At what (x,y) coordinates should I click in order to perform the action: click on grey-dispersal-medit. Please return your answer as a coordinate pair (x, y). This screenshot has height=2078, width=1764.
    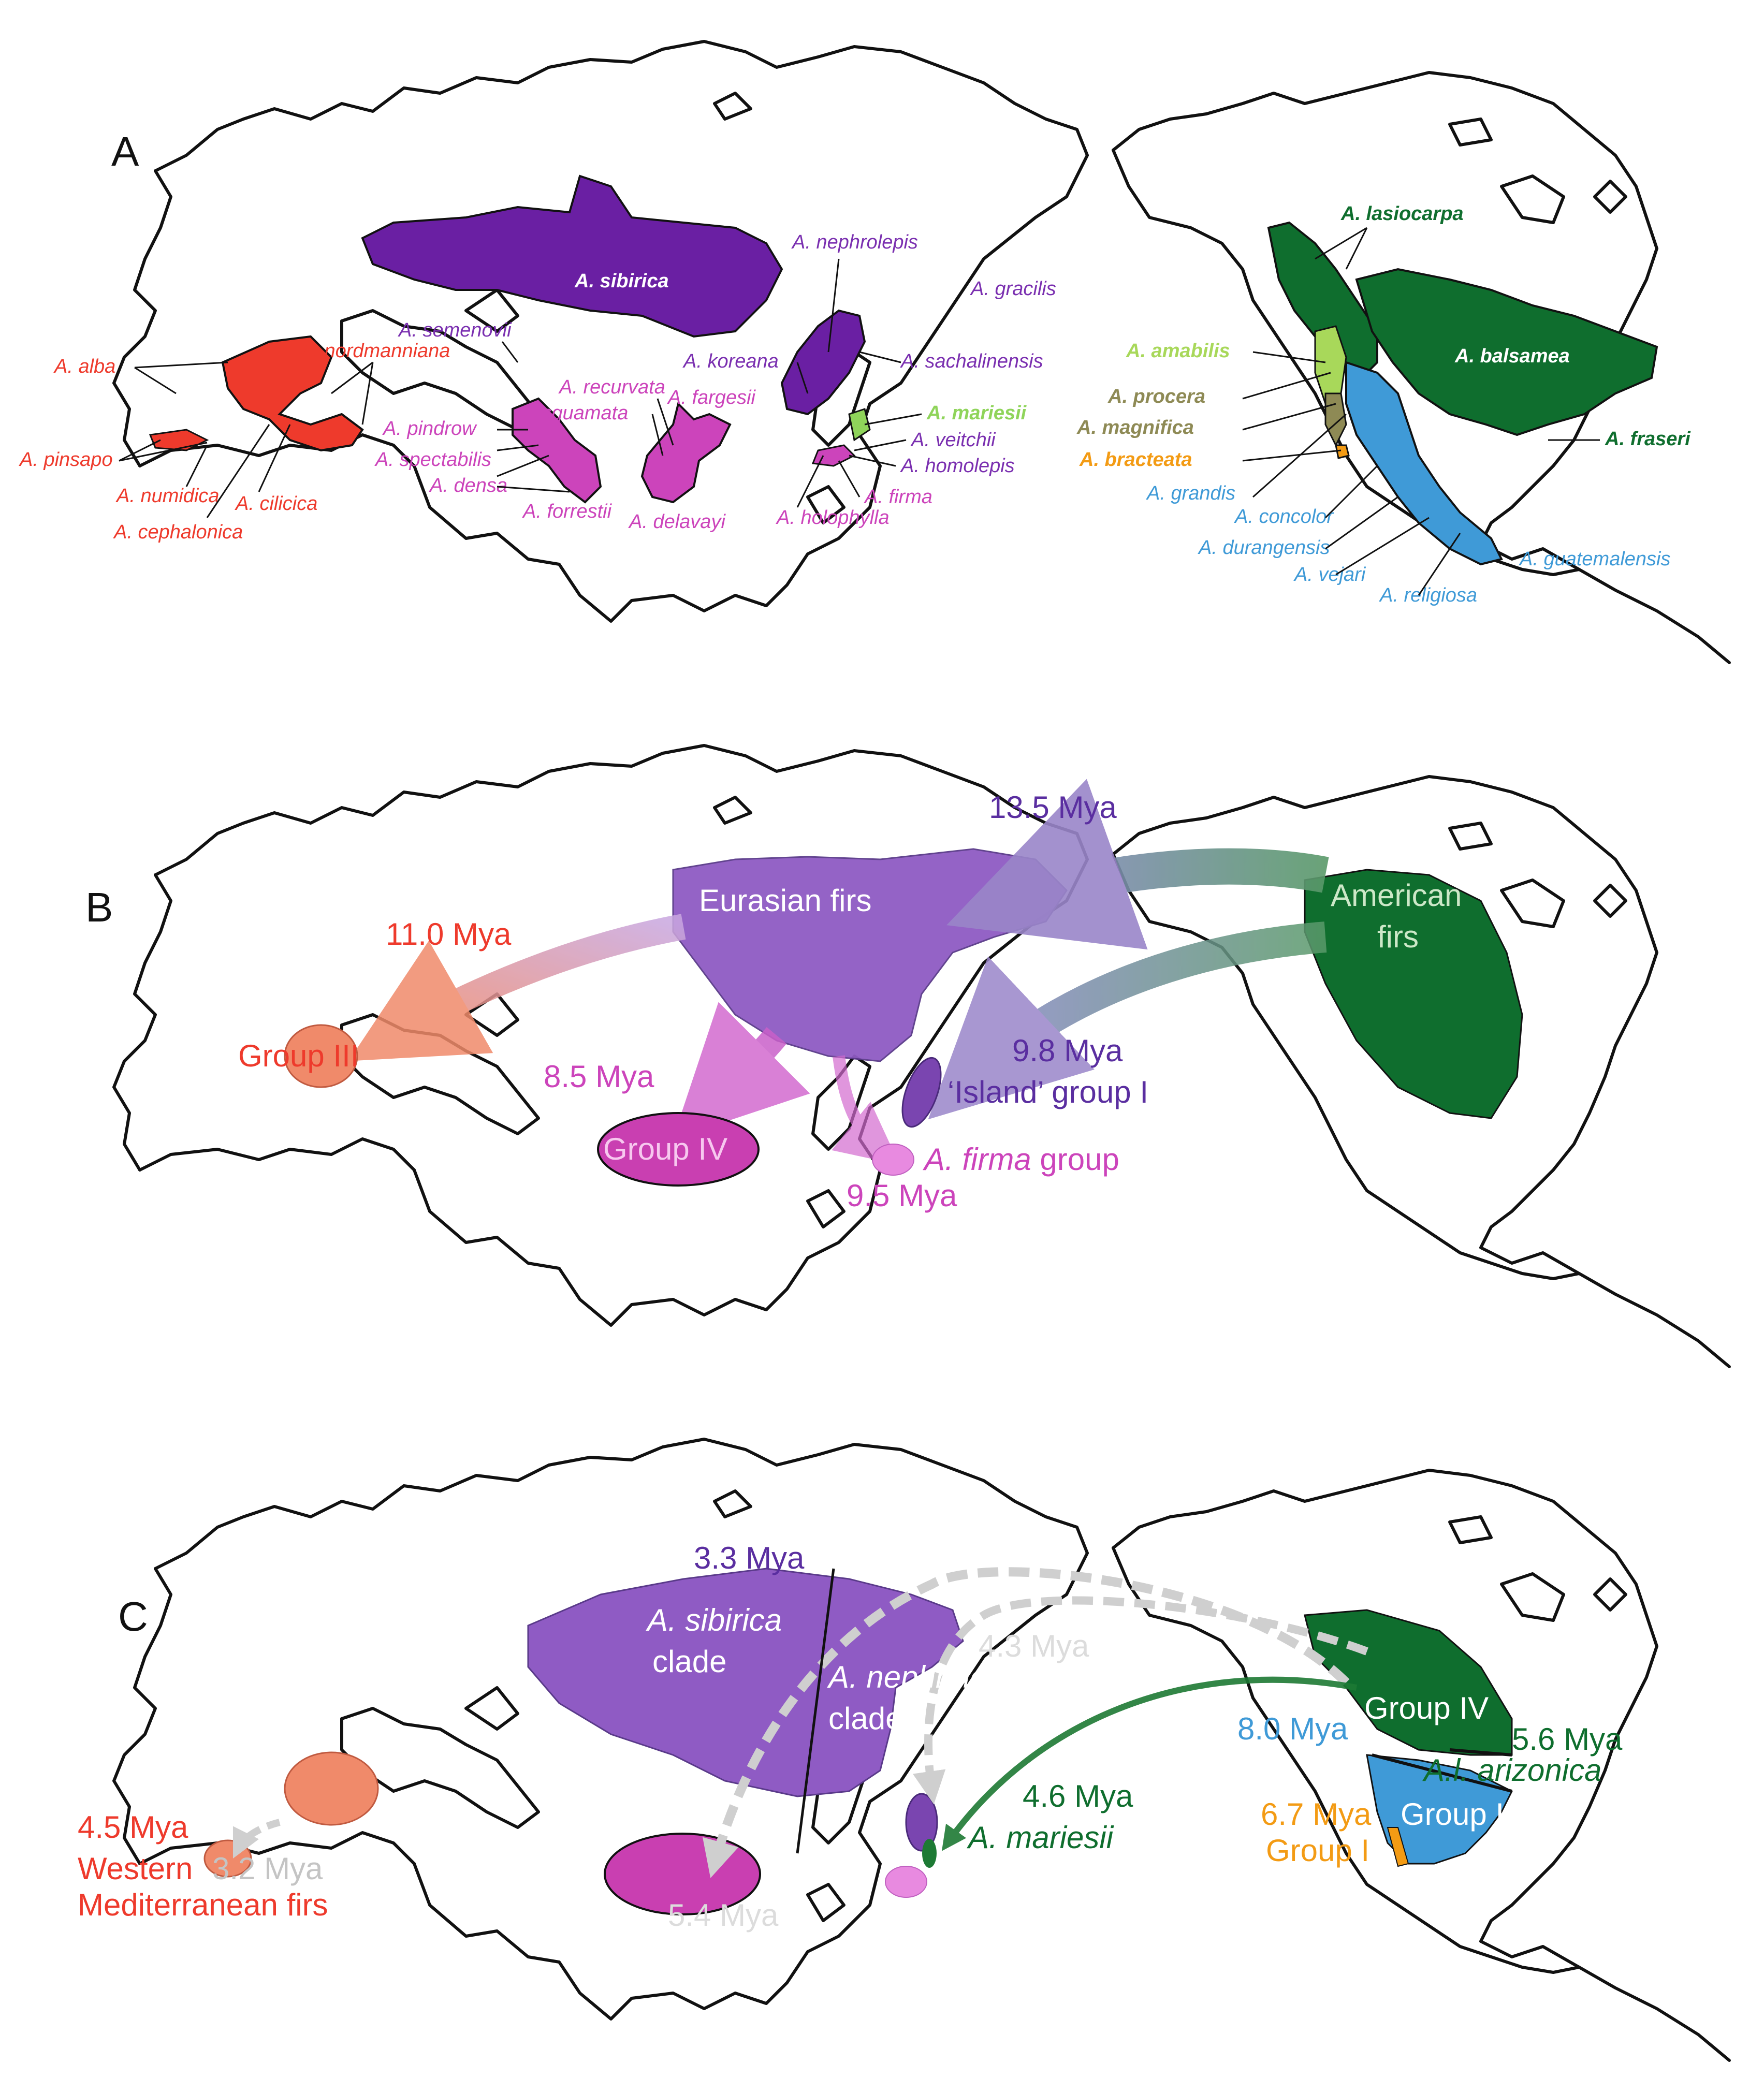
    Looking at the image, I should click on (256, 1839).